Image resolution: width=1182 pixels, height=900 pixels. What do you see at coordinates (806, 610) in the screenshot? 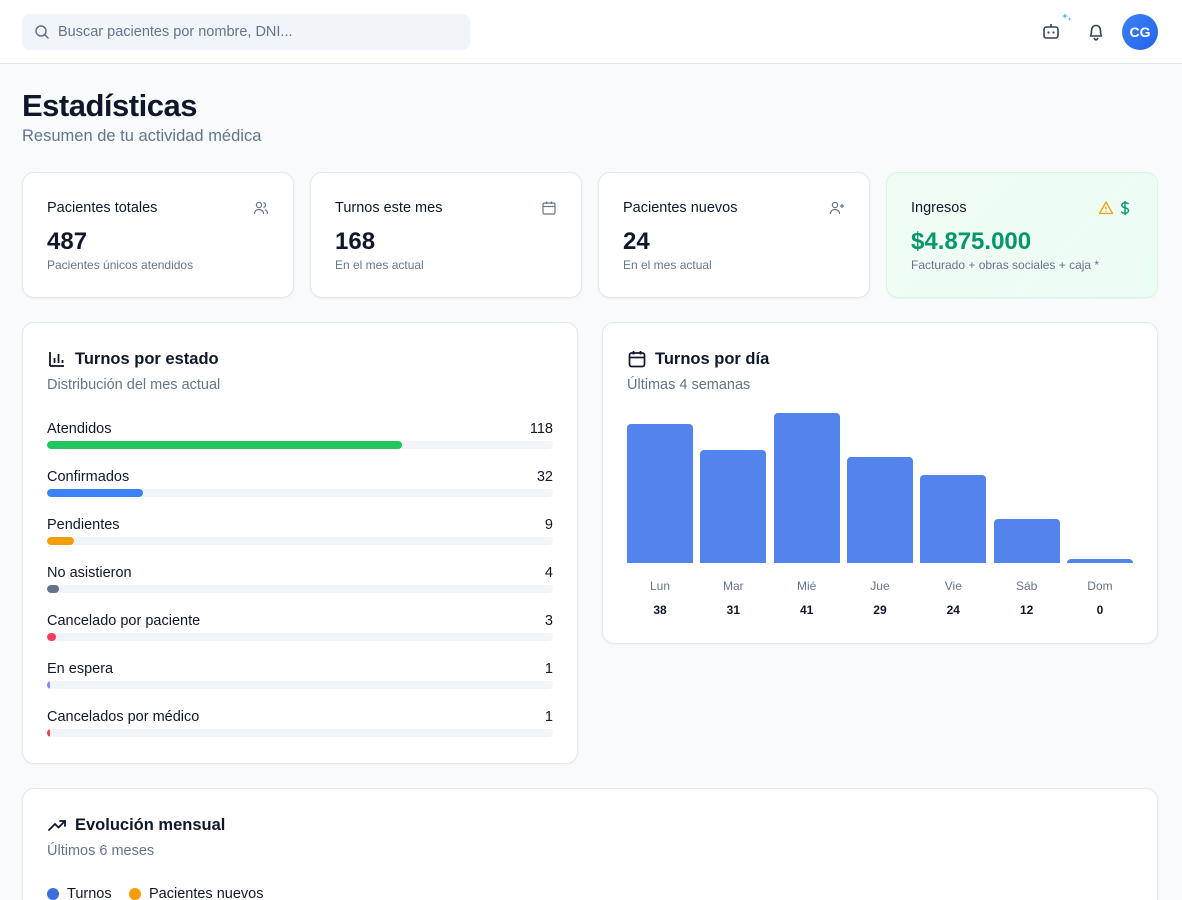
I see `bar-value-label: 41` at bounding box center [806, 610].